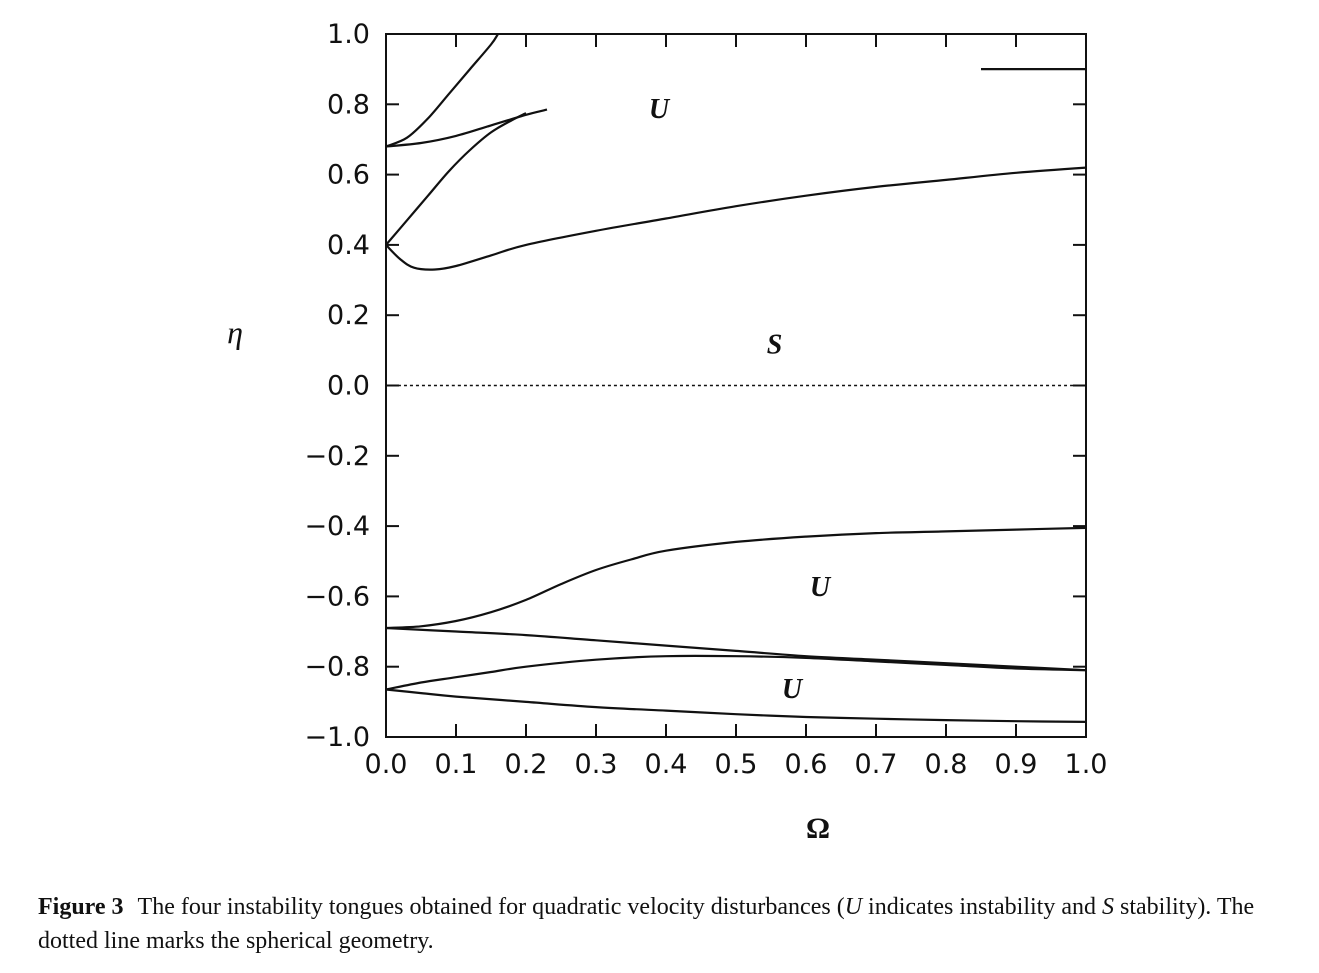 The width and height of the screenshot is (1319, 973). Describe the element at coordinates (337, 596) in the screenshot. I see `y-tick-label: −0.6` at that location.